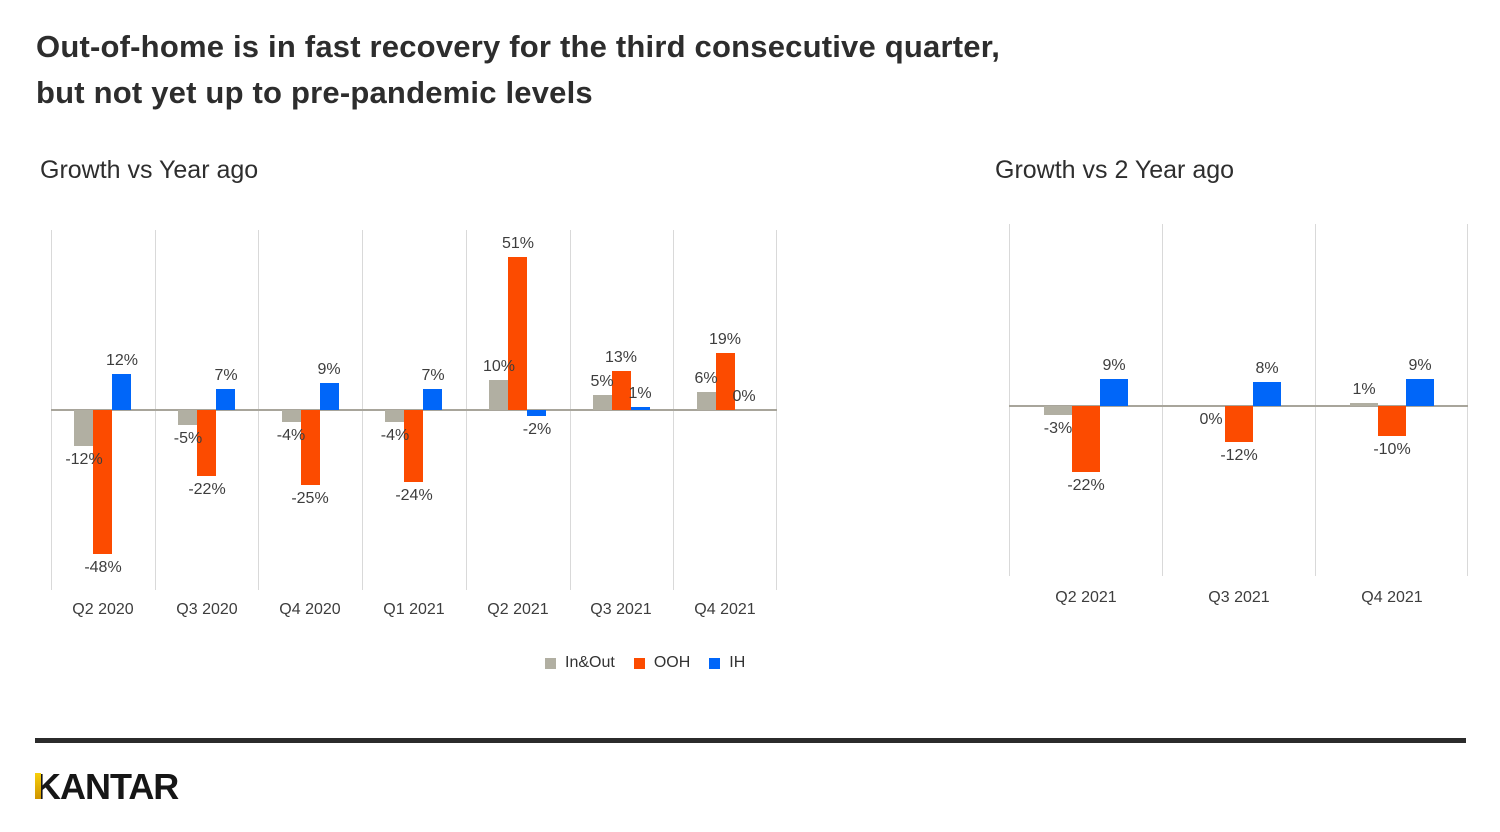 The width and height of the screenshot is (1500, 832). I want to click on bar-ooh-q4-2020, so click(310, 447).